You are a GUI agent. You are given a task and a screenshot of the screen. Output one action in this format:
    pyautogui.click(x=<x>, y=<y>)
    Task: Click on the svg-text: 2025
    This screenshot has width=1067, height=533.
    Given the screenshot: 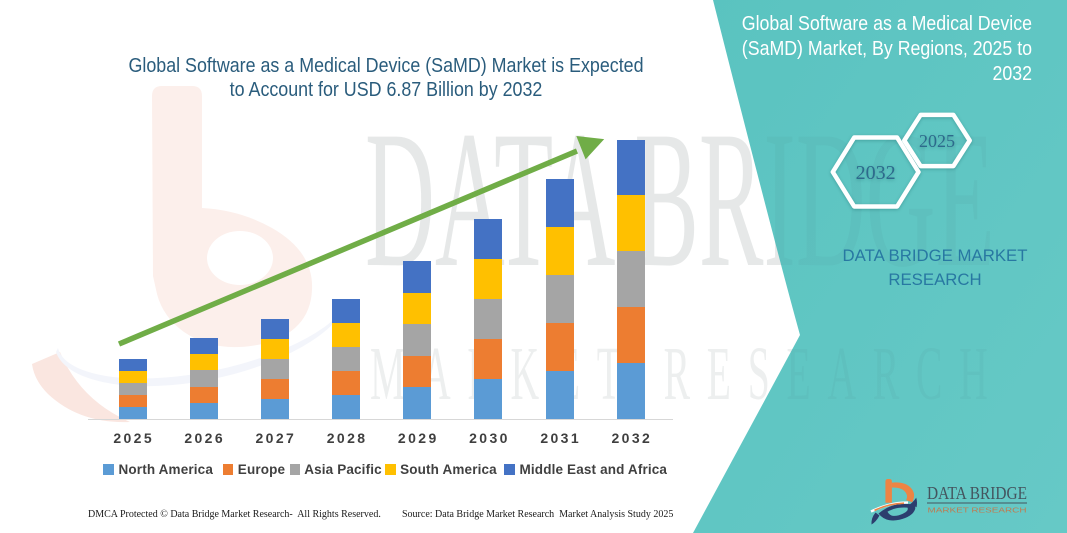 What is the action you would take?
    pyautogui.click(x=937, y=141)
    